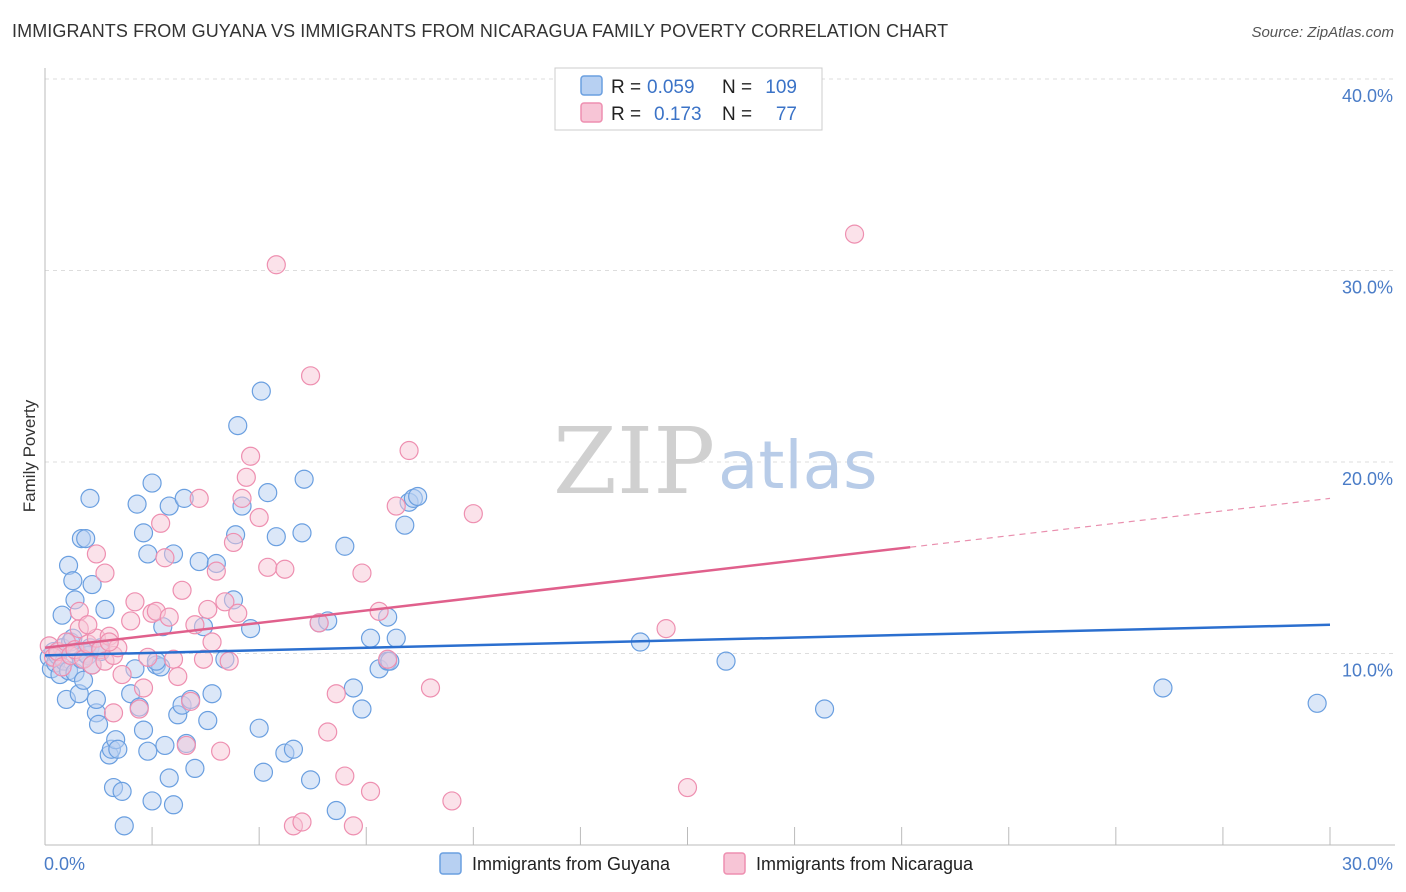 This screenshot has width=1406, height=892. Describe the element at coordinates (29, 455) in the screenshot. I see `y-axis-label: Family Poverty` at that location.